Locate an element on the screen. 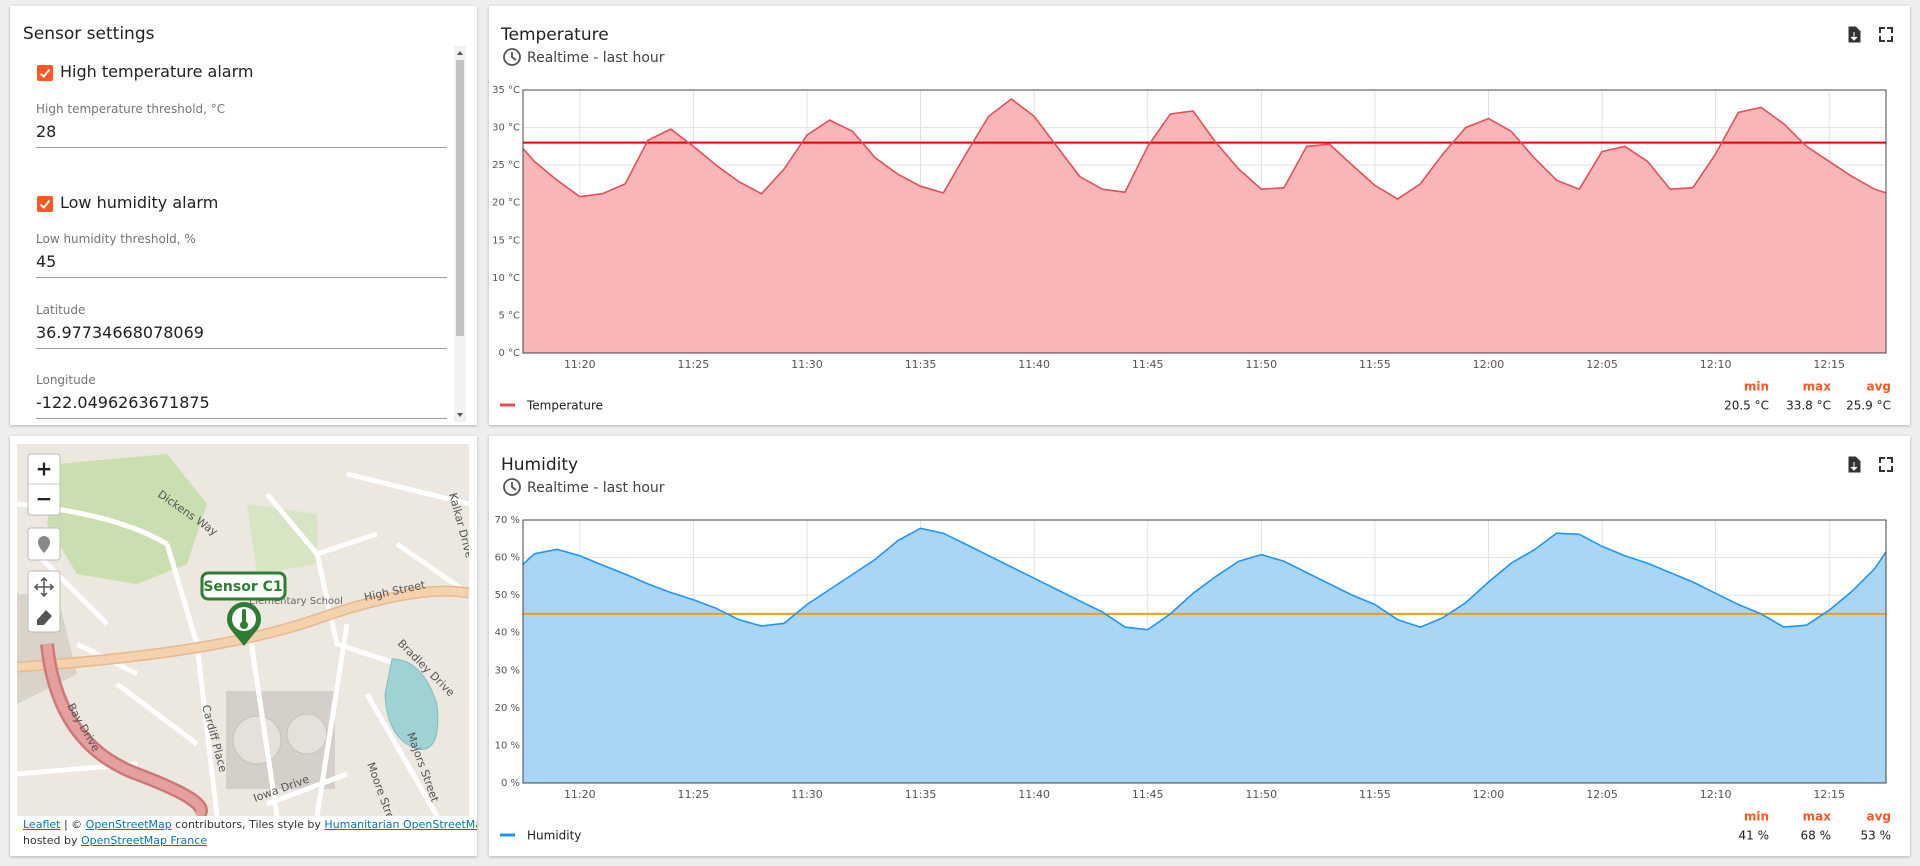  zoom-out: − is located at coordinates (44, 499).